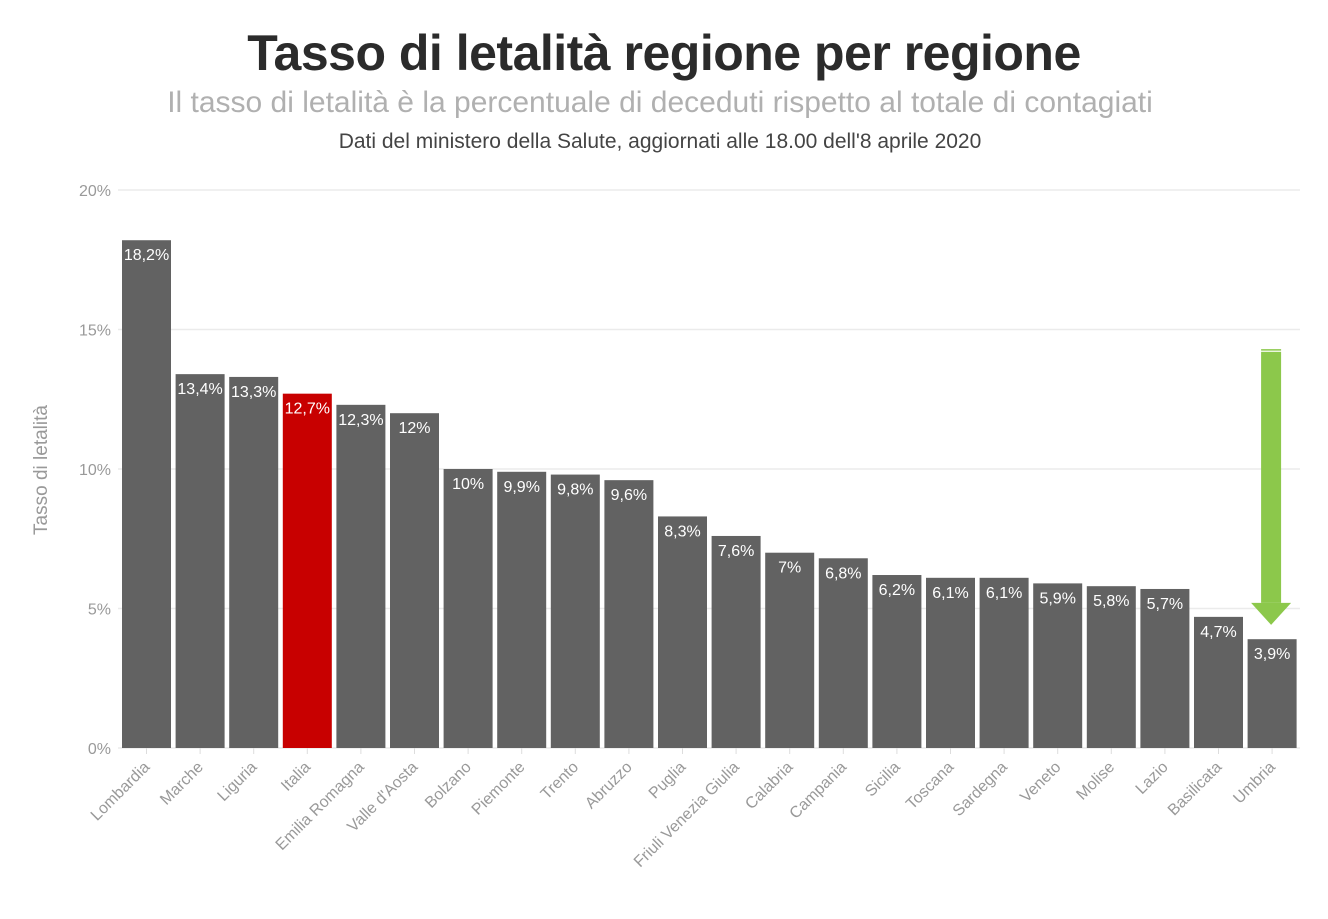 Image resolution: width=1328 pixels, height=919 pixels. What do you see at coordinates (1095, 781) in the screenshot?
I see `x-tick-label: Molise` at bounding box center [1095, 781].